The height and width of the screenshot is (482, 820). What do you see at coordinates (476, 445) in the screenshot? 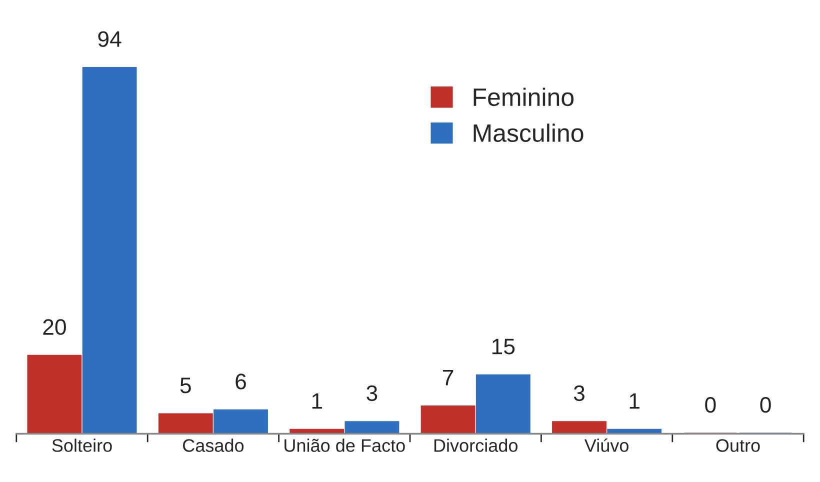
I see `x-tick-label: Divorciado` at bounding box center [476, 445].